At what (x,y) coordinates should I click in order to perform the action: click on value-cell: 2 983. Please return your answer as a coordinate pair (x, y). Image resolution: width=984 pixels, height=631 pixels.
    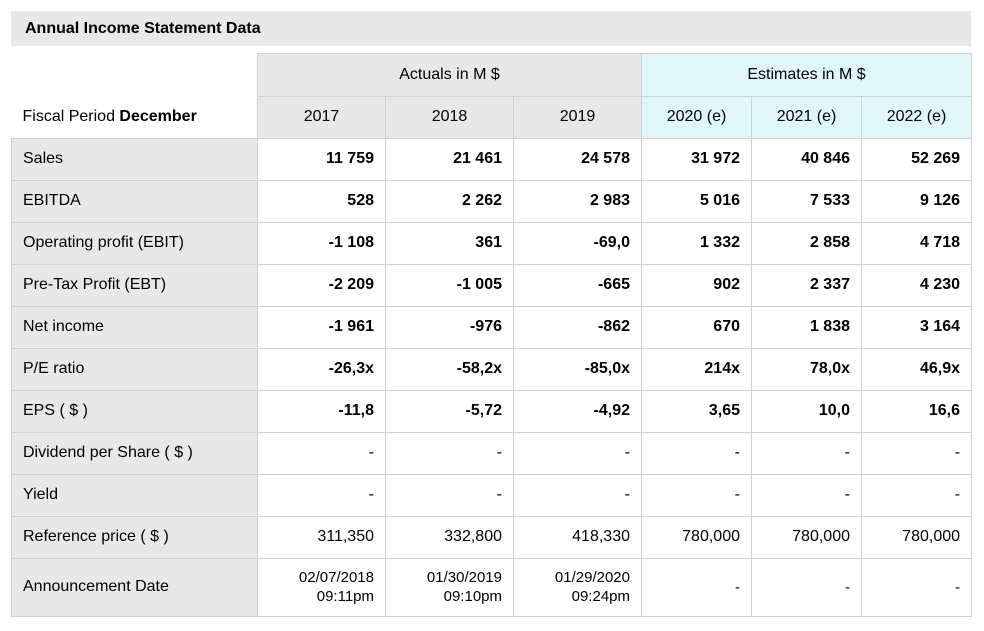
    Looking at the image, I should click on (577, 201).